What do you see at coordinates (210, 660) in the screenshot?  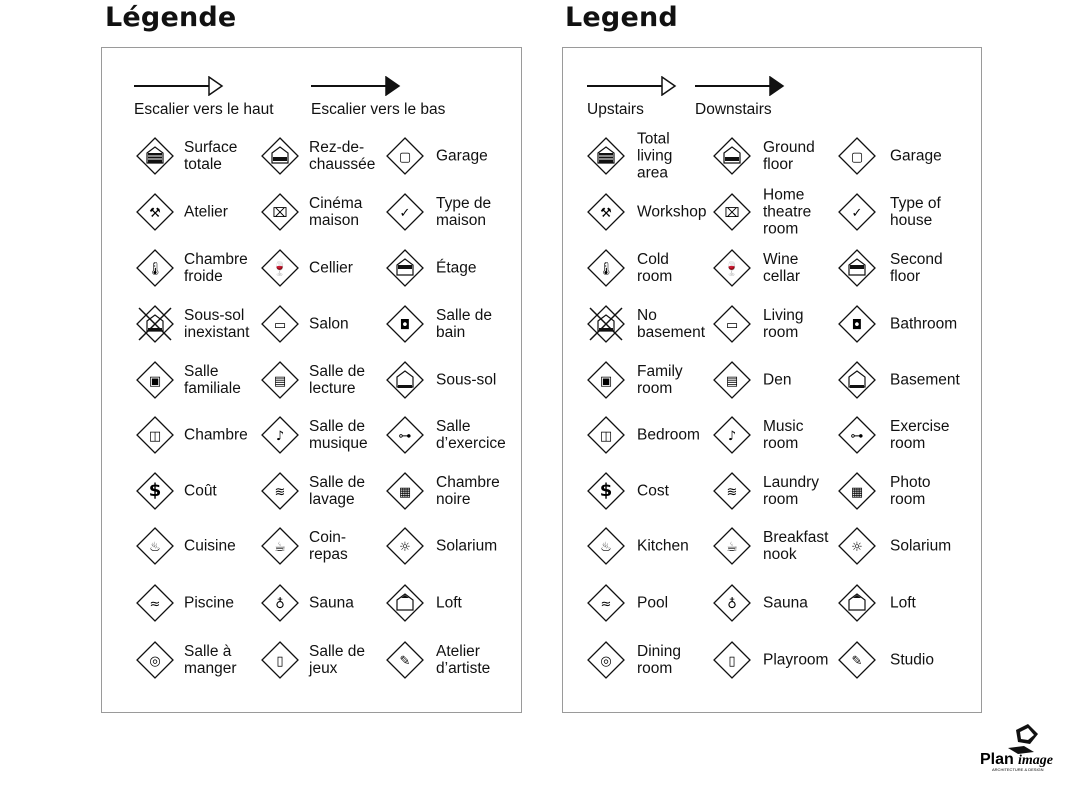 I see `legend-item-label: Salle à manger` at bounding box center [210, 660].